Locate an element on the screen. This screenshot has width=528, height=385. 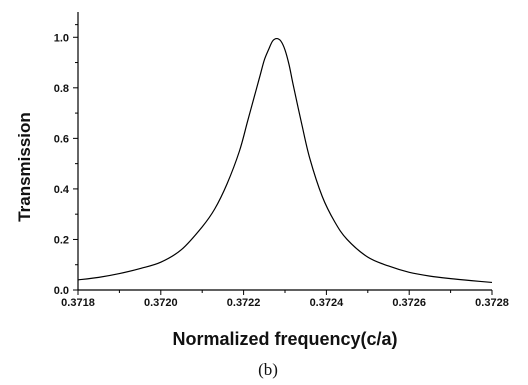
x-tick-label: 0.3724 is located at coordinates (327, 303).